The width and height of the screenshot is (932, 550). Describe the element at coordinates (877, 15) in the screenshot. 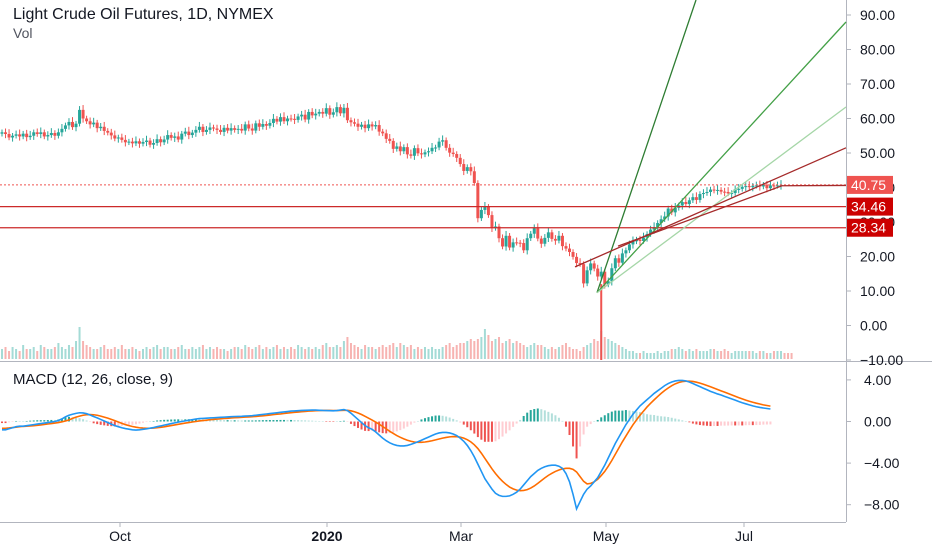

I see `price-tick-label: 90.00` at that location.